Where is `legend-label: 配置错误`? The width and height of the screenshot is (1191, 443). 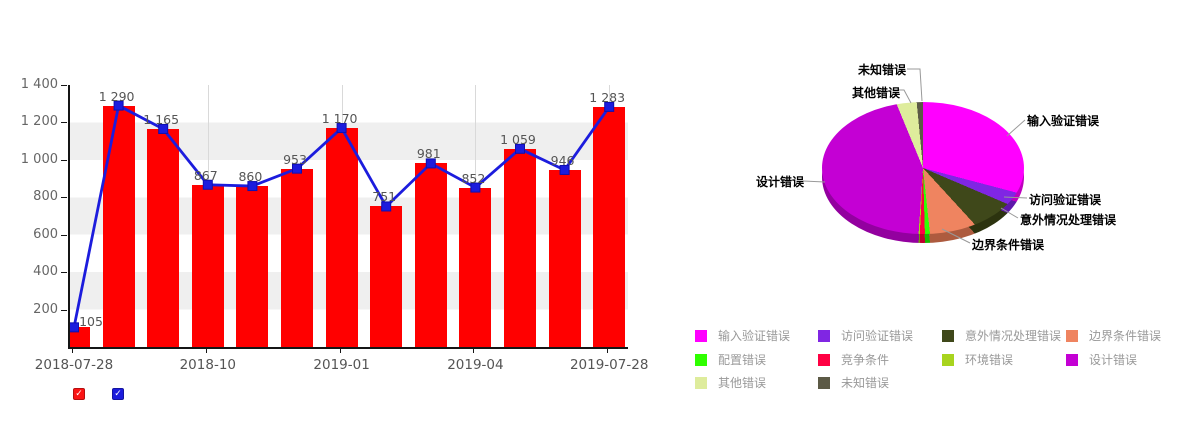 legend-label: 配置错误 is located at coordinates (742, 360).